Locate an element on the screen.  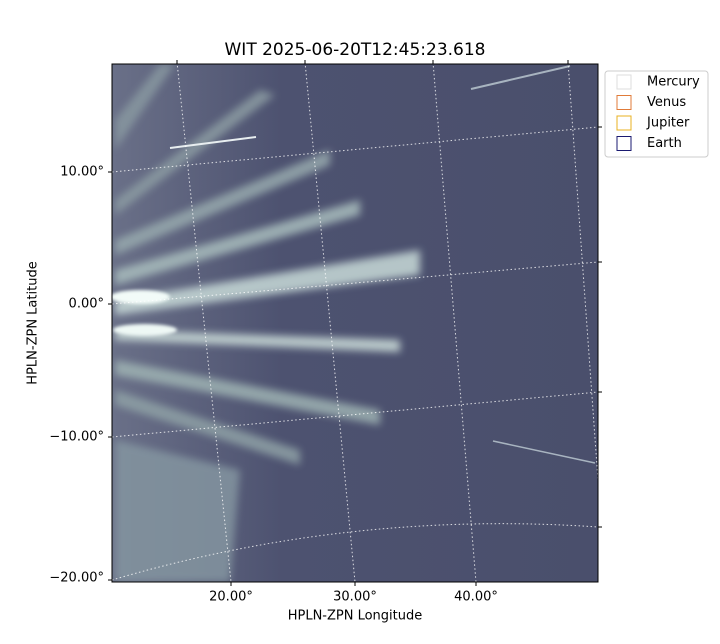
x-tick-label: 30.00° is located at coordinates (355, 597).